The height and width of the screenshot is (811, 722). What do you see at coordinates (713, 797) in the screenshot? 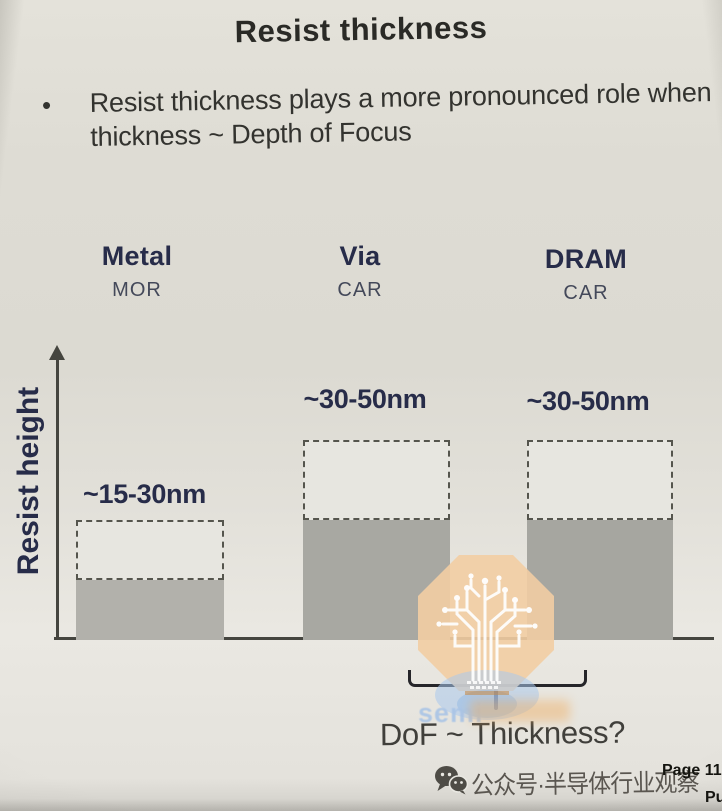
I see `page-footer-fragment: Pu` at bounding box center [713, 797].